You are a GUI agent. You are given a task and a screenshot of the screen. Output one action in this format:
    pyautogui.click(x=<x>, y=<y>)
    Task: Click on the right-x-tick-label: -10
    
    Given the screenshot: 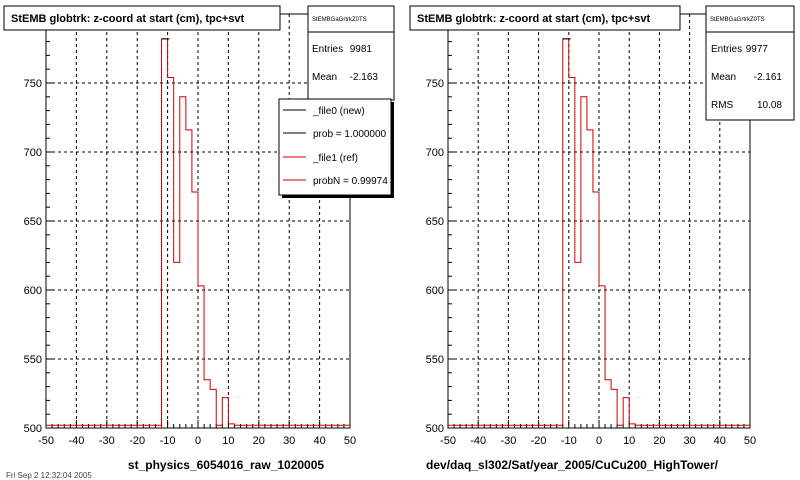 What is the action you would take?
    pyautogui.click(x=569, y=441)
    